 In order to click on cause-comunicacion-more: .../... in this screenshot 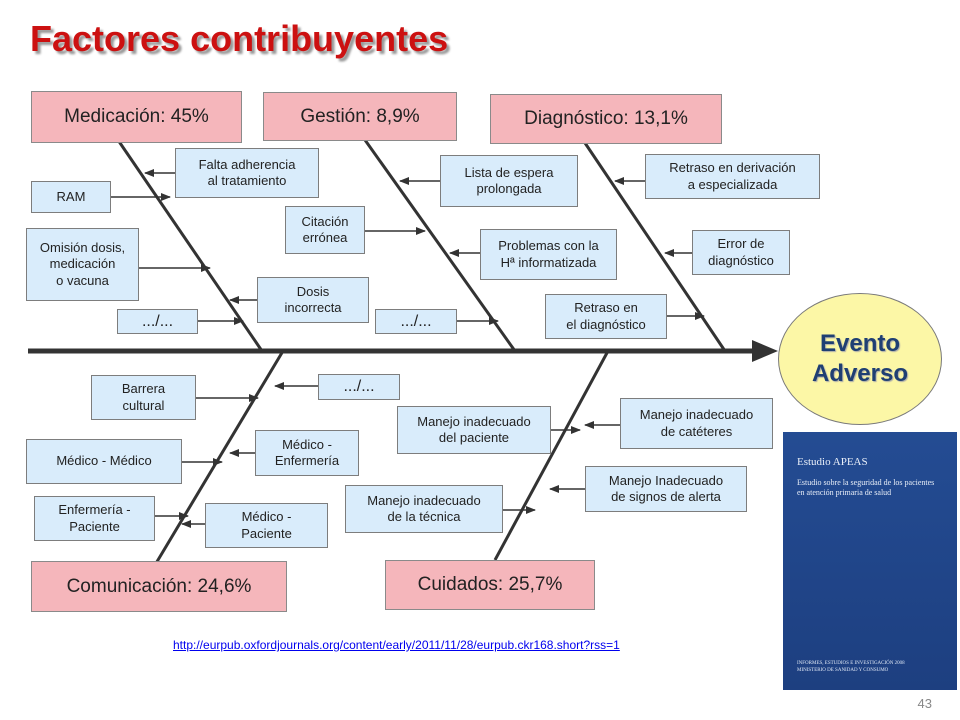, I will do `click(359, 387)`.